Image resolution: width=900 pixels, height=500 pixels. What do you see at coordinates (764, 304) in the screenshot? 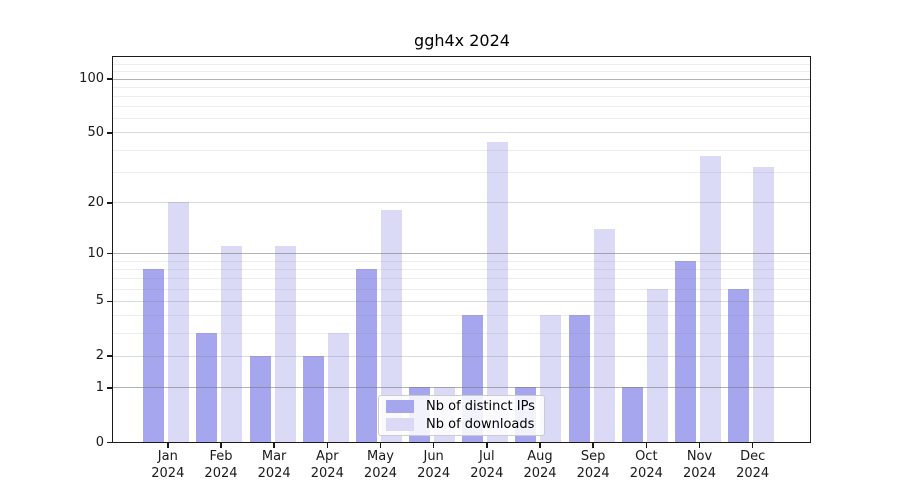
I see `bar-downloads-dec` at bounding box center [764, 304].